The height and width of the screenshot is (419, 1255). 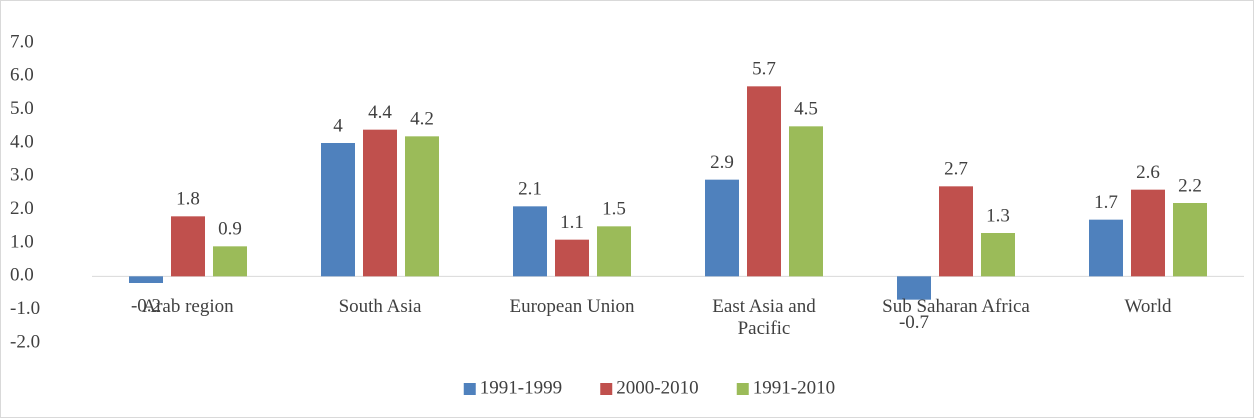 What do you see at coordinates (22, 175) in the screenshot?
I see `y-tick-label: 3.0` at bounding box center [22, 175].